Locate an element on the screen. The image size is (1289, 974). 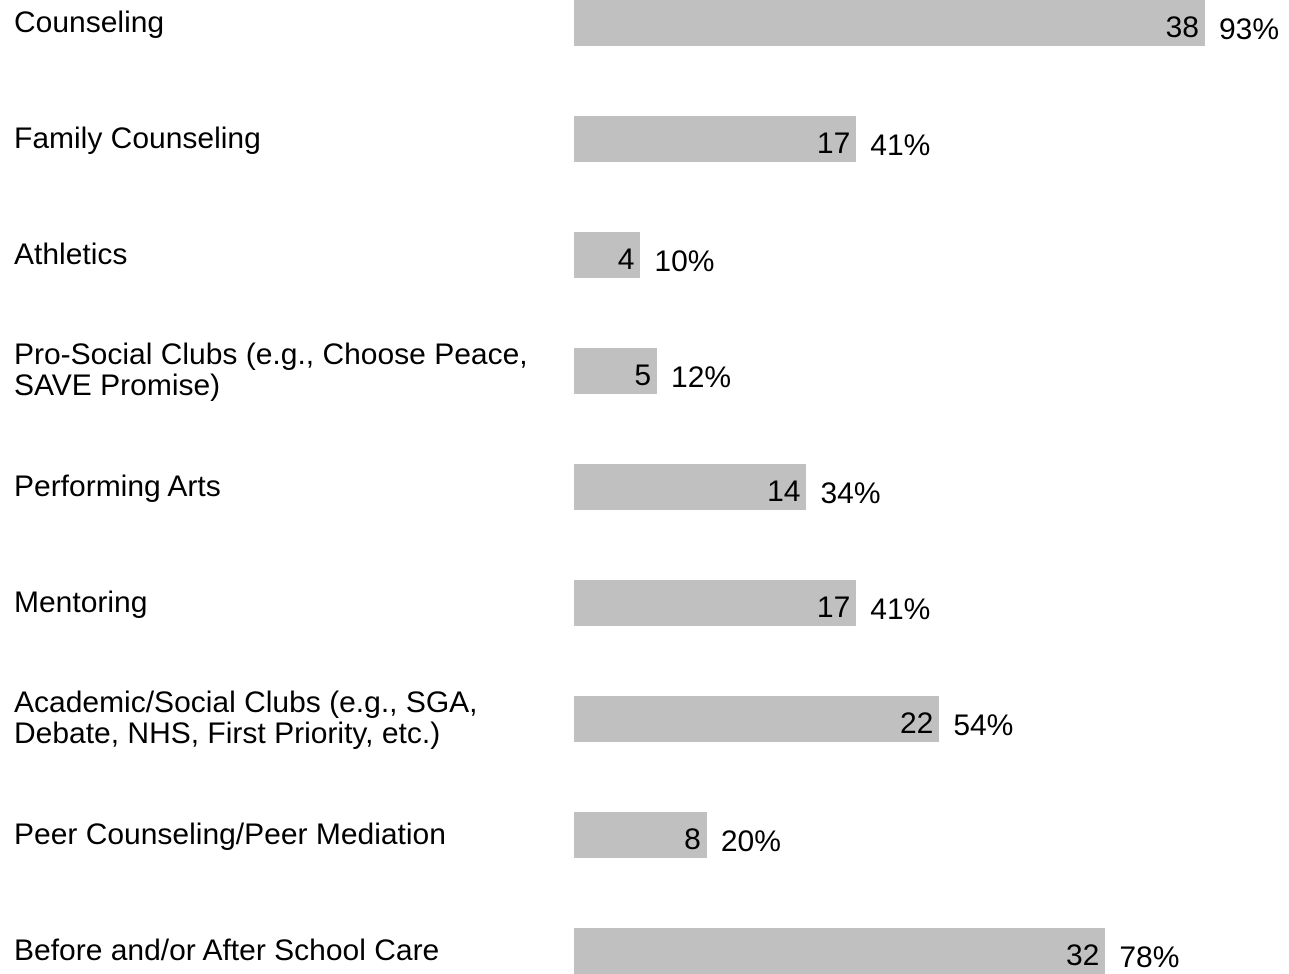
bar-percent-label: 93% is located at coordinates (1249, 29).